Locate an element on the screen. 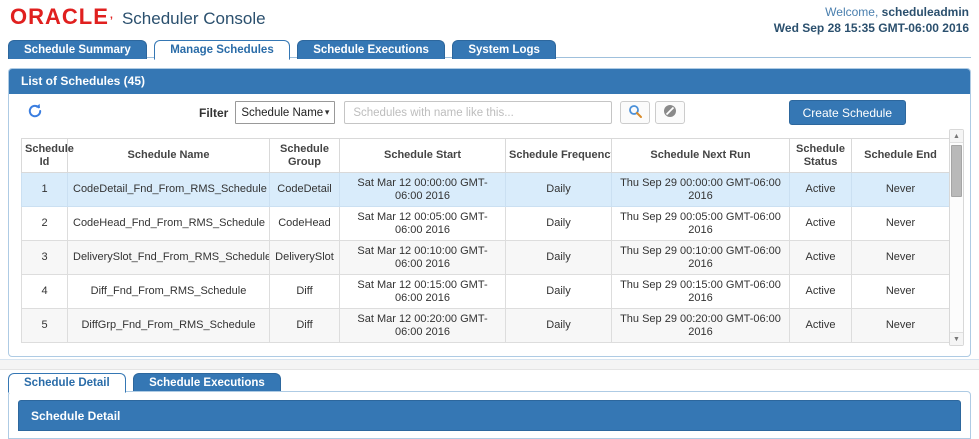 Image resolution: width=979 pixels, height=439 pixels. search-icon is located at coordinates (635, 113).